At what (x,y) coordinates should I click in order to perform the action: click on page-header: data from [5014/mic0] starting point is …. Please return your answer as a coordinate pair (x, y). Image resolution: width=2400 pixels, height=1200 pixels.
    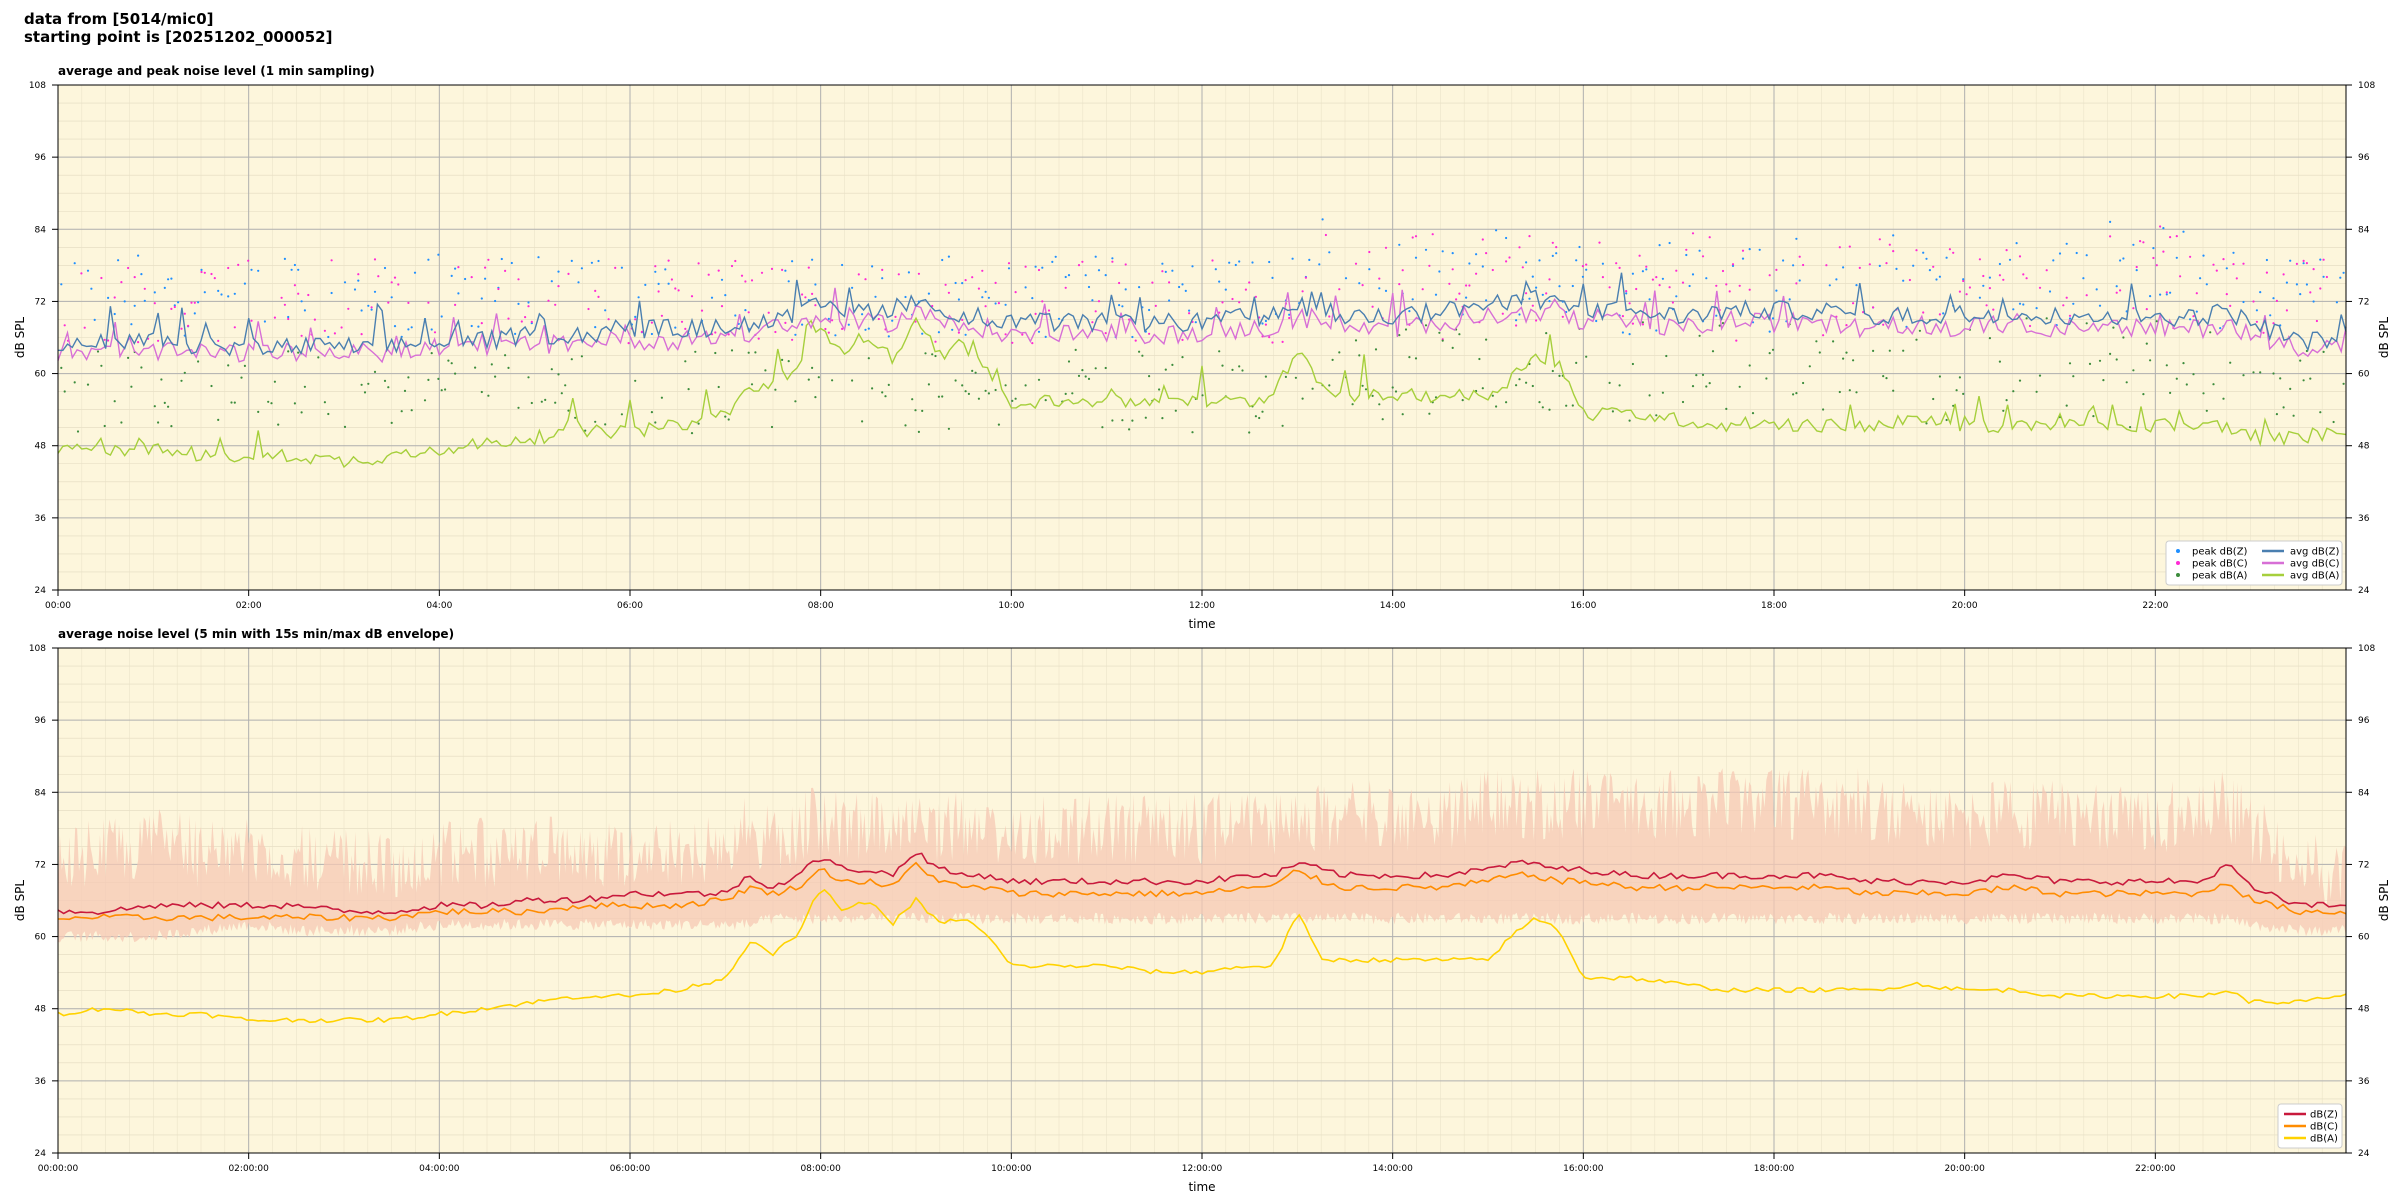
    Looking at the image, I should click on (178, 28).